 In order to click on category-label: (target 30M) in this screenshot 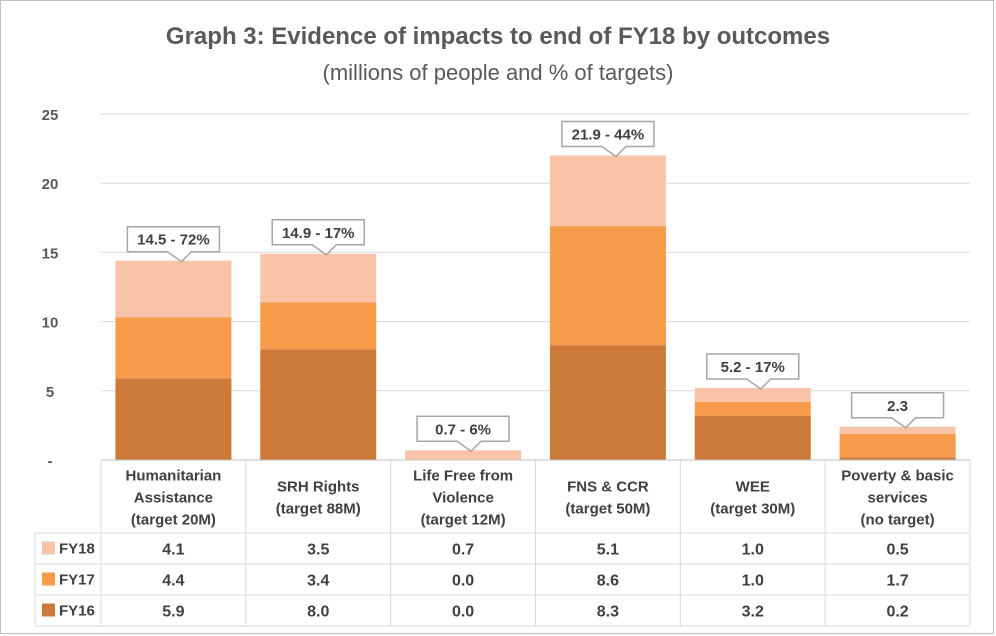, I will do `click(752, 509)`.